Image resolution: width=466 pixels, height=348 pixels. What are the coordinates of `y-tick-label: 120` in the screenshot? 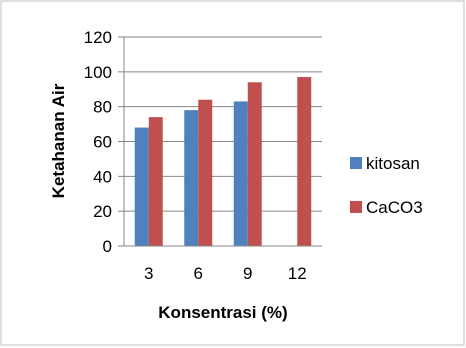 It's located at (98, 37).